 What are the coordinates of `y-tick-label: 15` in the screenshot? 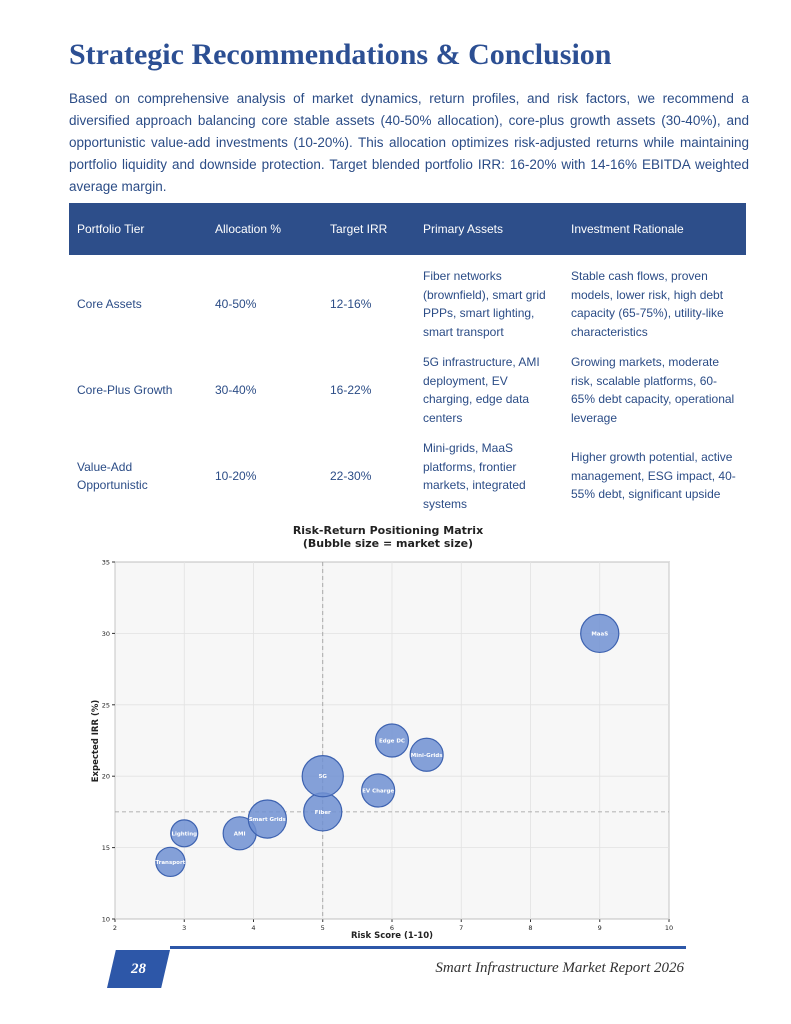 It's located at (106, 848).